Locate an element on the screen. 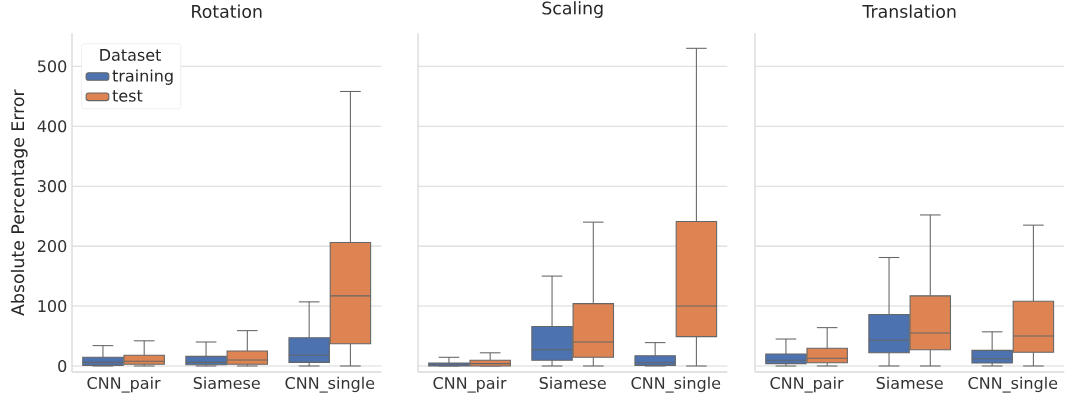  y-tick-label: 400 is located at coordinates (52, 126).